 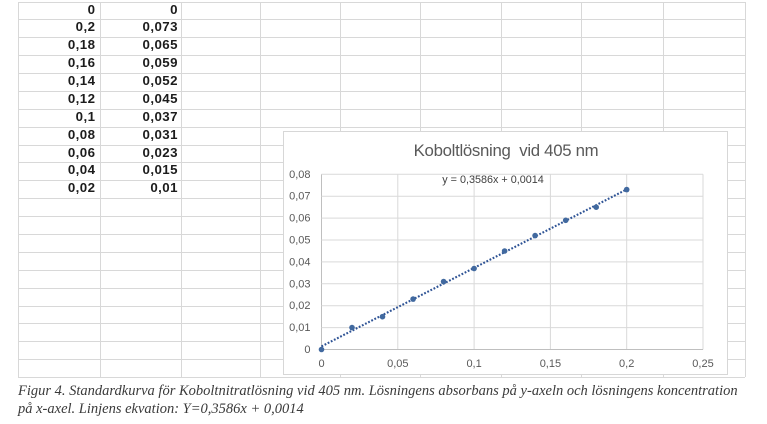 I want to click on svg-text: 0,25, so click(x=702, y=364).